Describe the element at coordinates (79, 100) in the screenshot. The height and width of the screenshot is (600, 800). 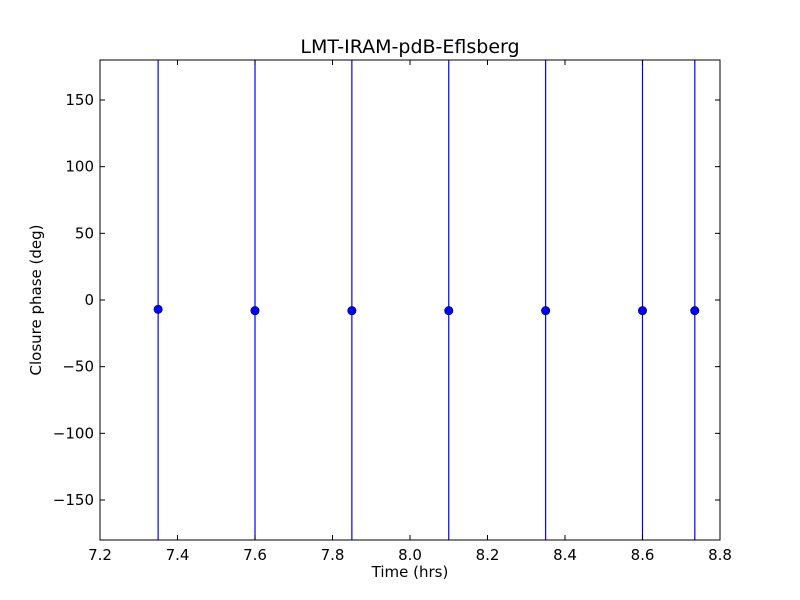
I see `y-tick-label: 150` at that location.